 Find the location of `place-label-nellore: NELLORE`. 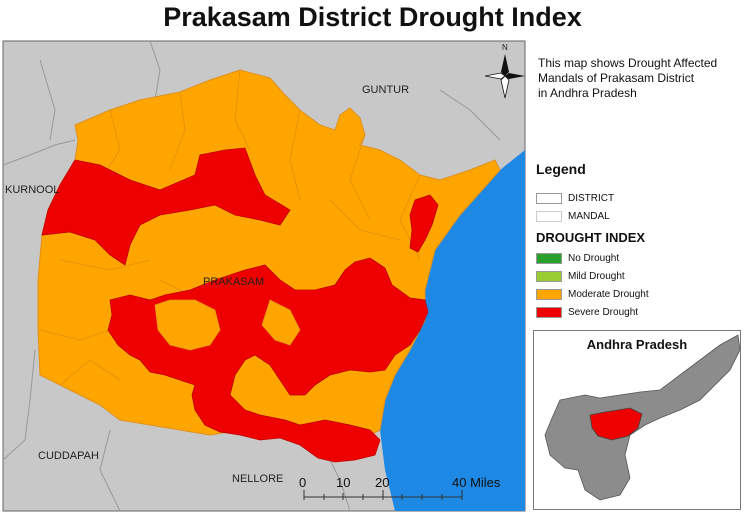

place-label-nellore: NELLORE is located at coordinates (258, 479).